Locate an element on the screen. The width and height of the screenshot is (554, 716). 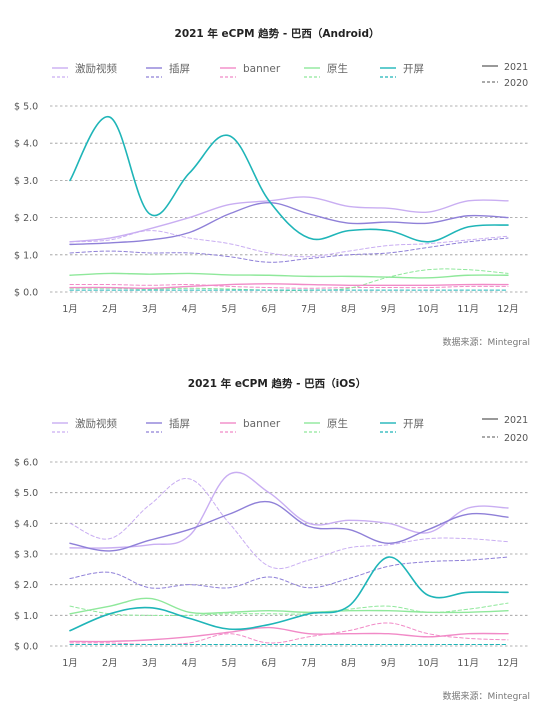
chart-title: 2021 年 eCPM 趋势 - 巴西（iOS） is located at coordinates (277, 383).